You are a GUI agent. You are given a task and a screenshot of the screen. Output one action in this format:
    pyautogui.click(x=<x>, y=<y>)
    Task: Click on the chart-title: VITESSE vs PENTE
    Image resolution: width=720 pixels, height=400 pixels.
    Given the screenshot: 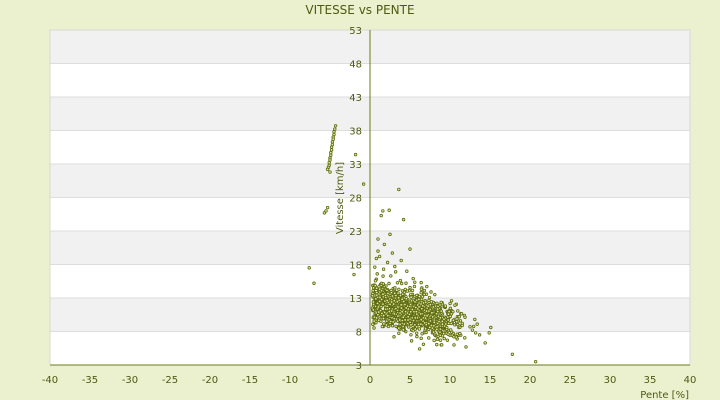 What is the action you would take?
    pyautogui.click(x=359, y=10)
    